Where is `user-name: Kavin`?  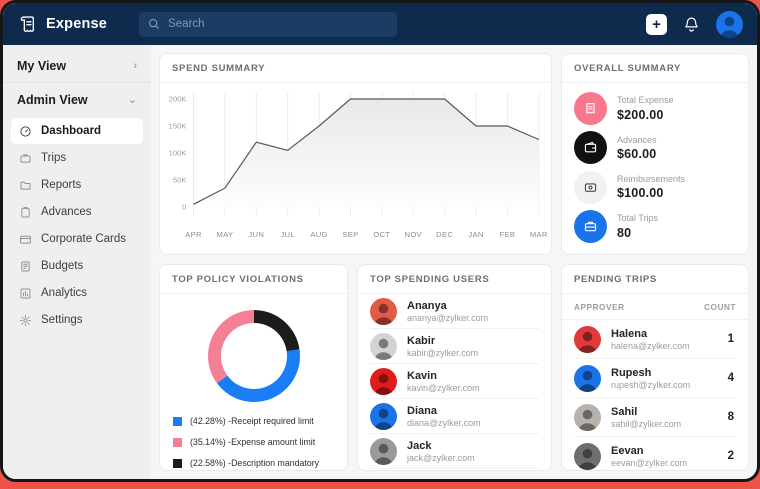 user-name: Kavin is located at coordinates (422, 375).